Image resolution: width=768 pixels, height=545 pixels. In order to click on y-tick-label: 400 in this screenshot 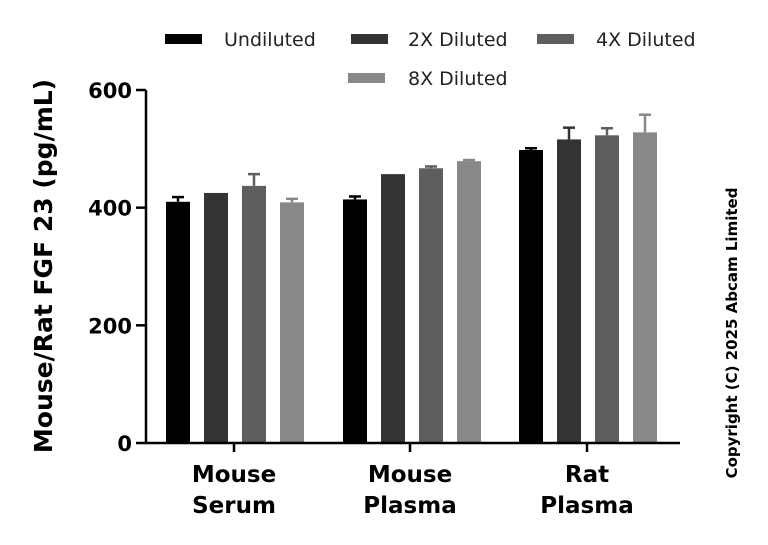, I will do `click(110, 209)`.